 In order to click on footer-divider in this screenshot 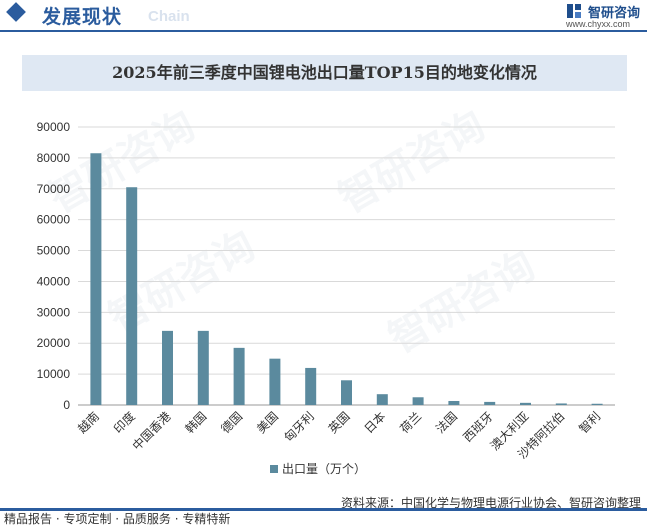, I will do `click(323, 509)`.